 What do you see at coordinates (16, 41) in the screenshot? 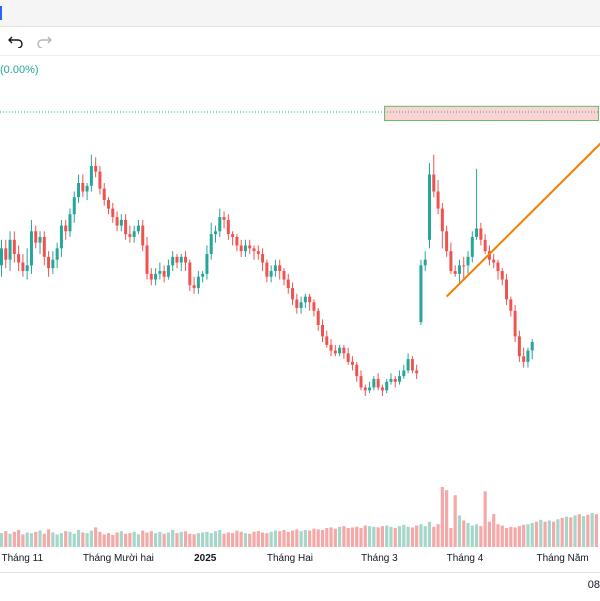
I see `undo-button` at bounding box center [16, 41].